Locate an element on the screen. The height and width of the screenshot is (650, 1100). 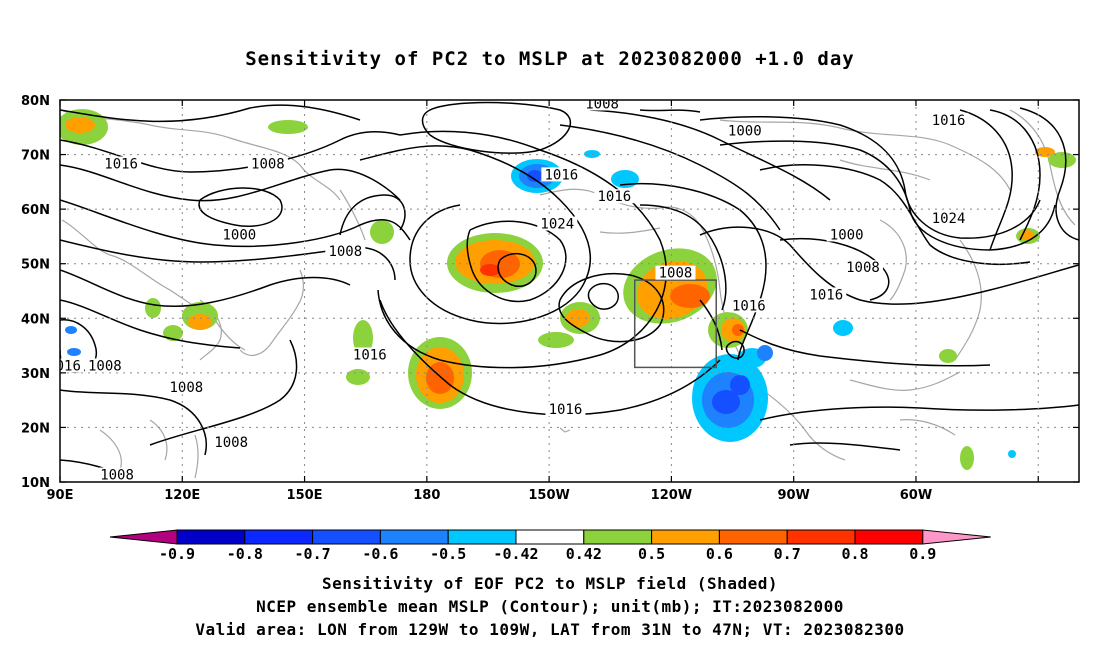
colorbar-label: -0.6 is located at coordinates (380, 554).